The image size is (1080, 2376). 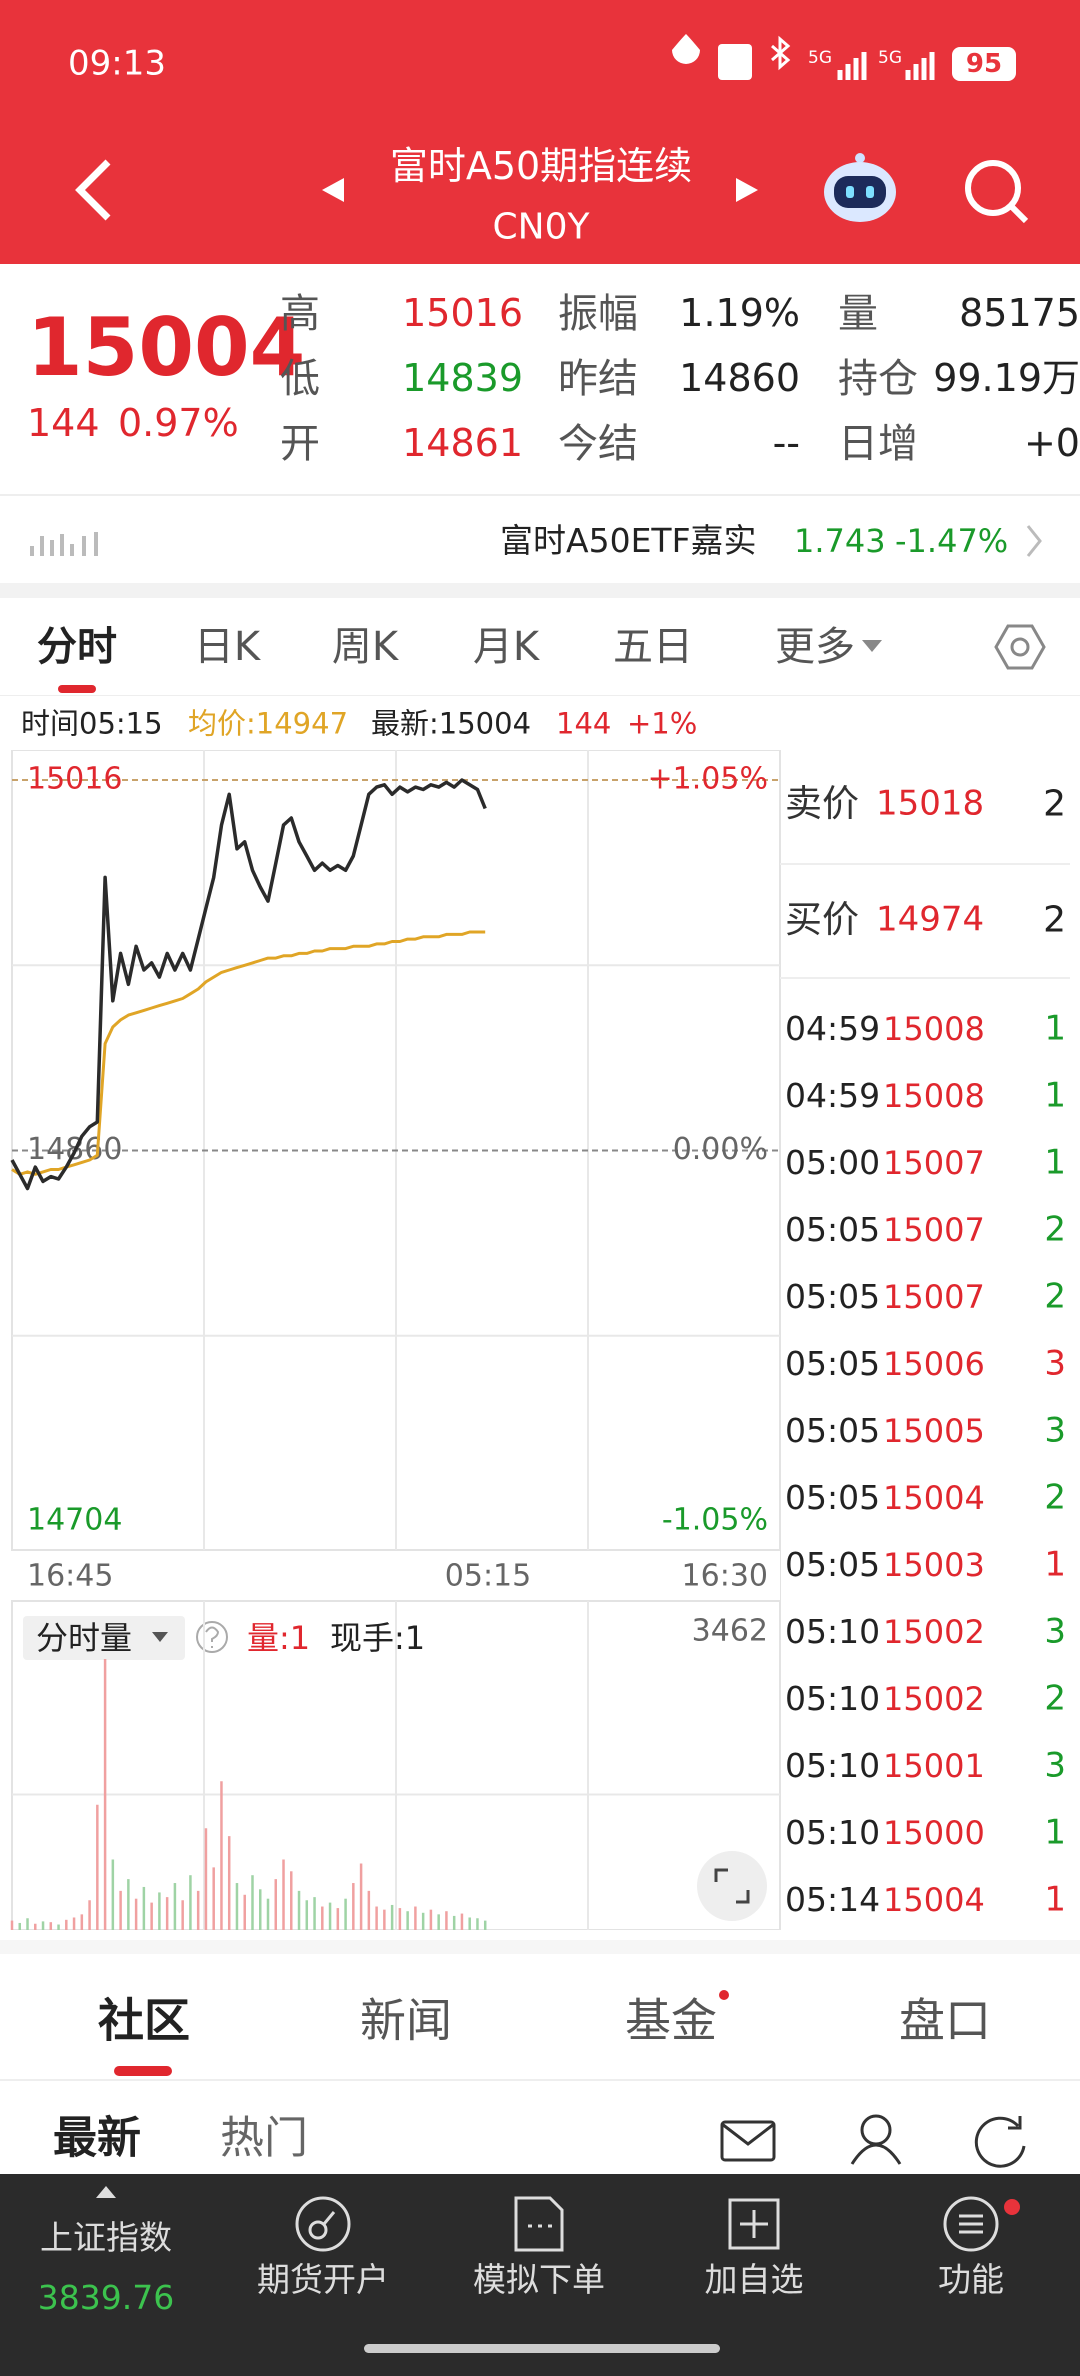 I want to click on stat-label: 日增, so click(x=878, y=444).